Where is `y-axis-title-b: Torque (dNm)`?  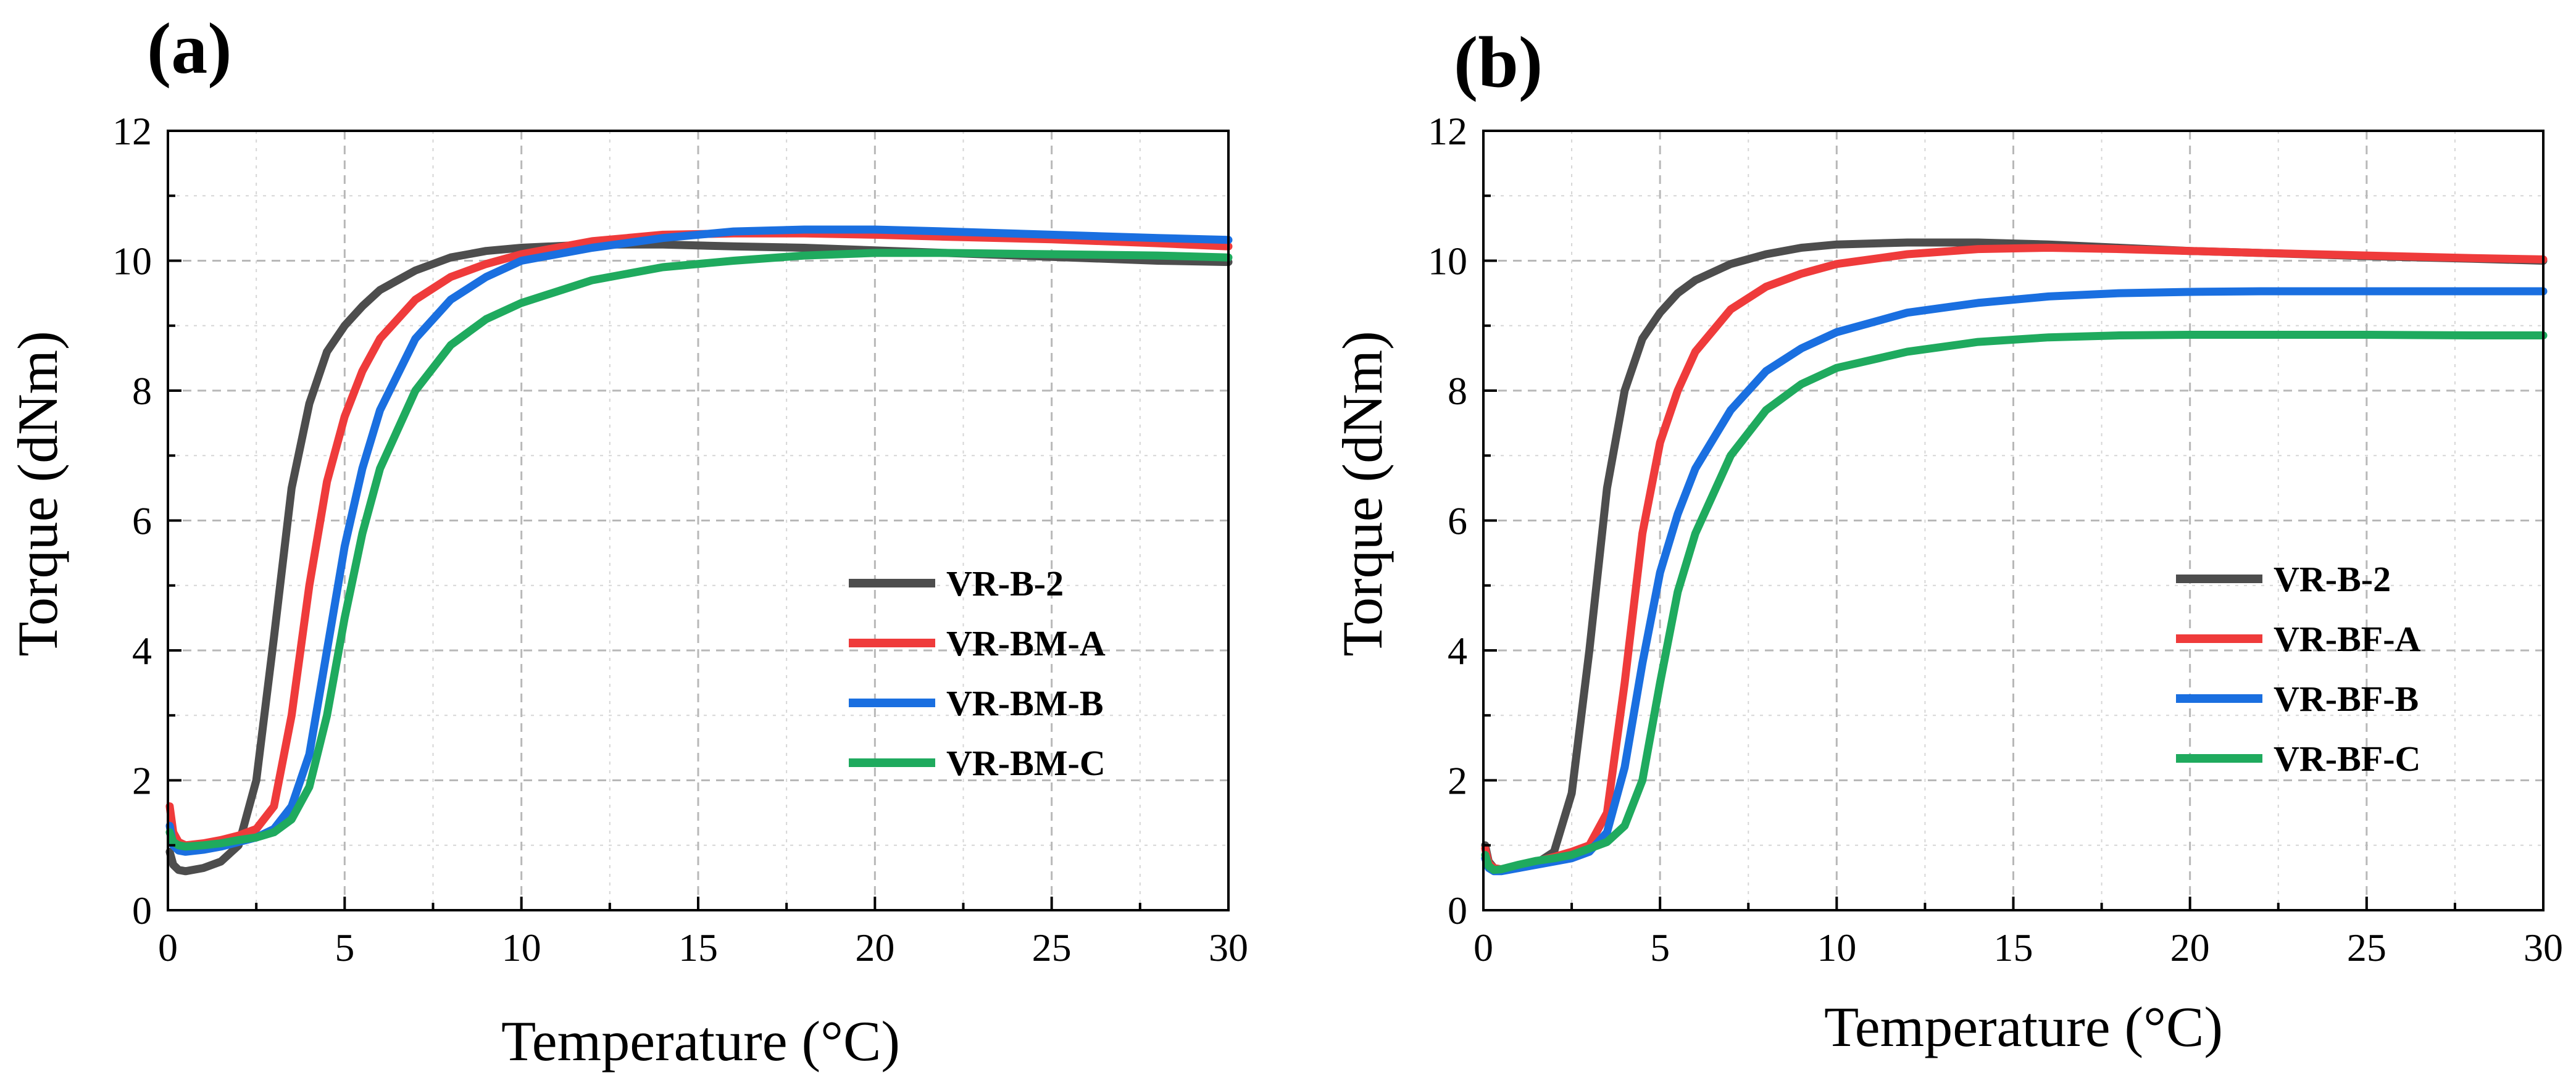 y-axis-title-b: Torque (dNm) is located at coordinates (1363, 494).